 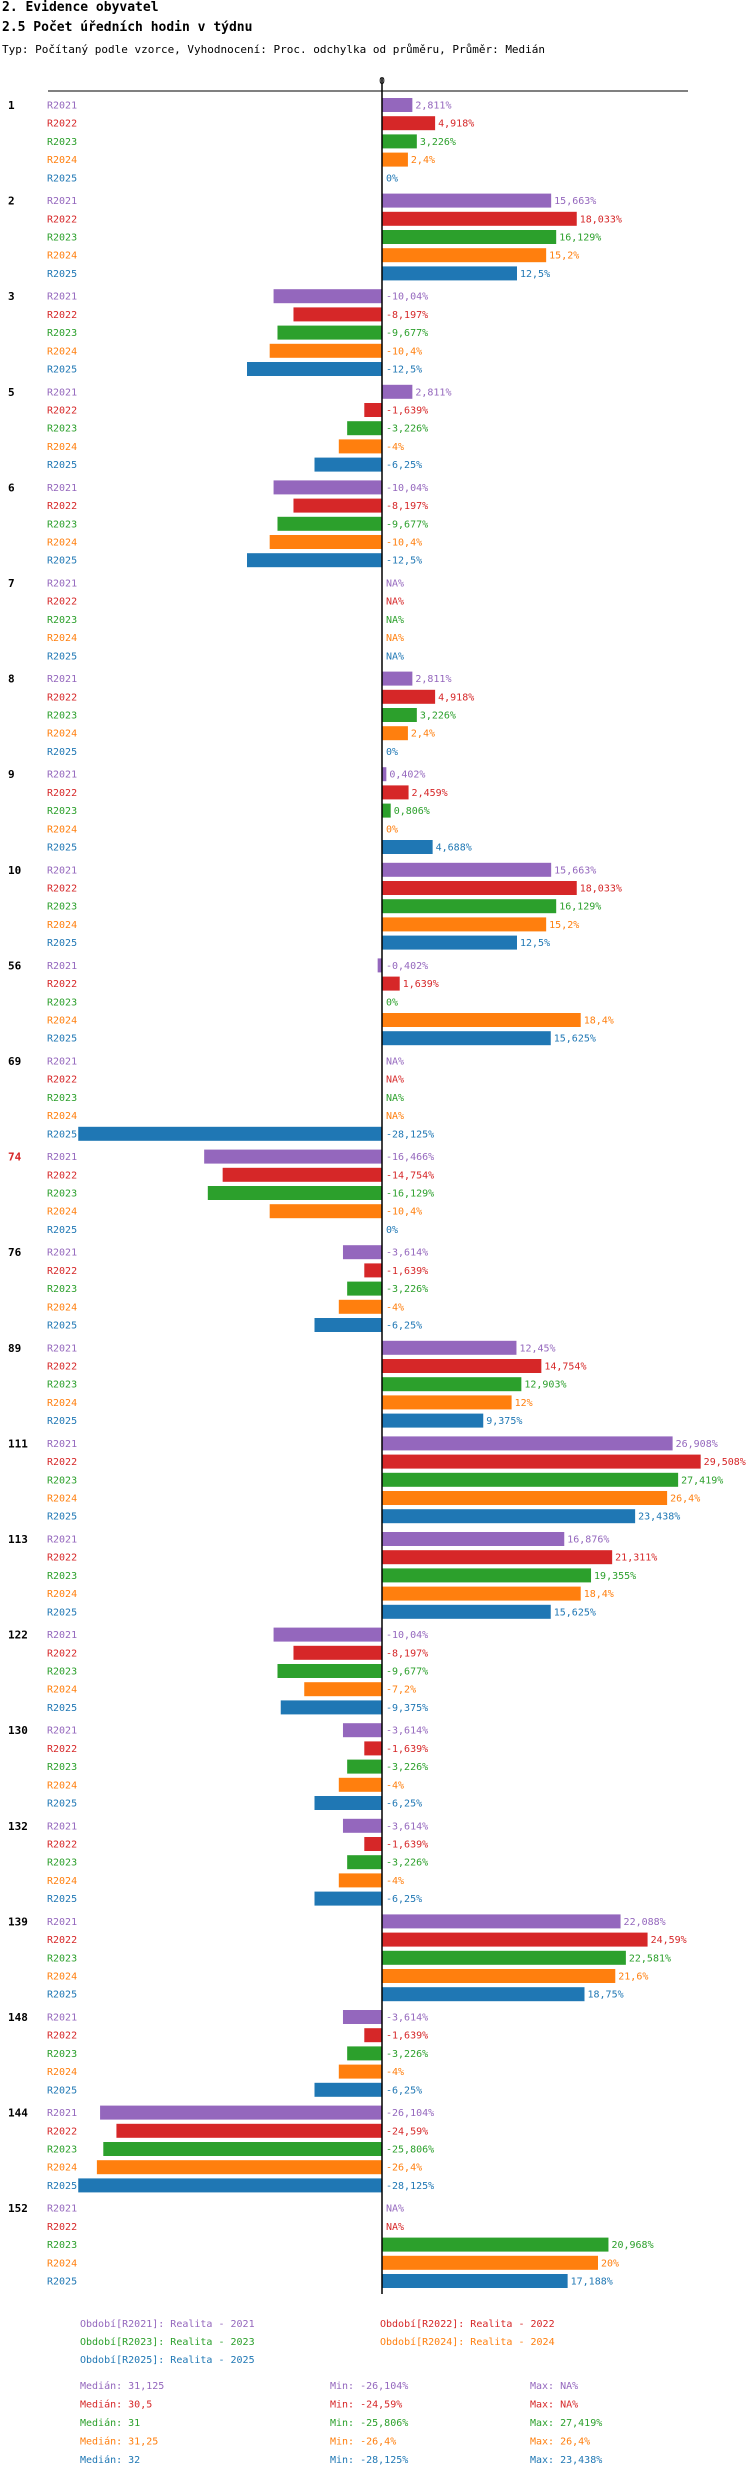 What do you see at coordinates (501, 1921) in the screenshot?
I see `bar-139-R2021` at bounding box center [501, 1921].